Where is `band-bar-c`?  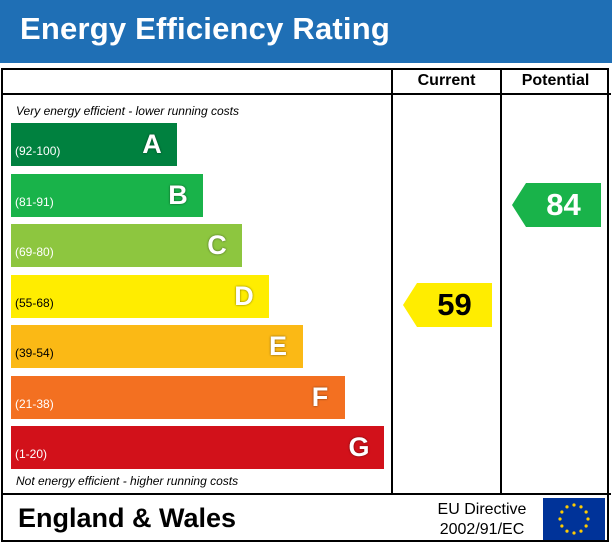
band-bar-c is located at coordinates (126, 245).